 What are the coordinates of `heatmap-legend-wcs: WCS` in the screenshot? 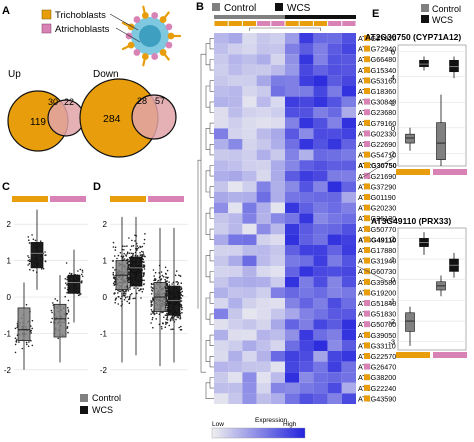 It's located at (299, 8).